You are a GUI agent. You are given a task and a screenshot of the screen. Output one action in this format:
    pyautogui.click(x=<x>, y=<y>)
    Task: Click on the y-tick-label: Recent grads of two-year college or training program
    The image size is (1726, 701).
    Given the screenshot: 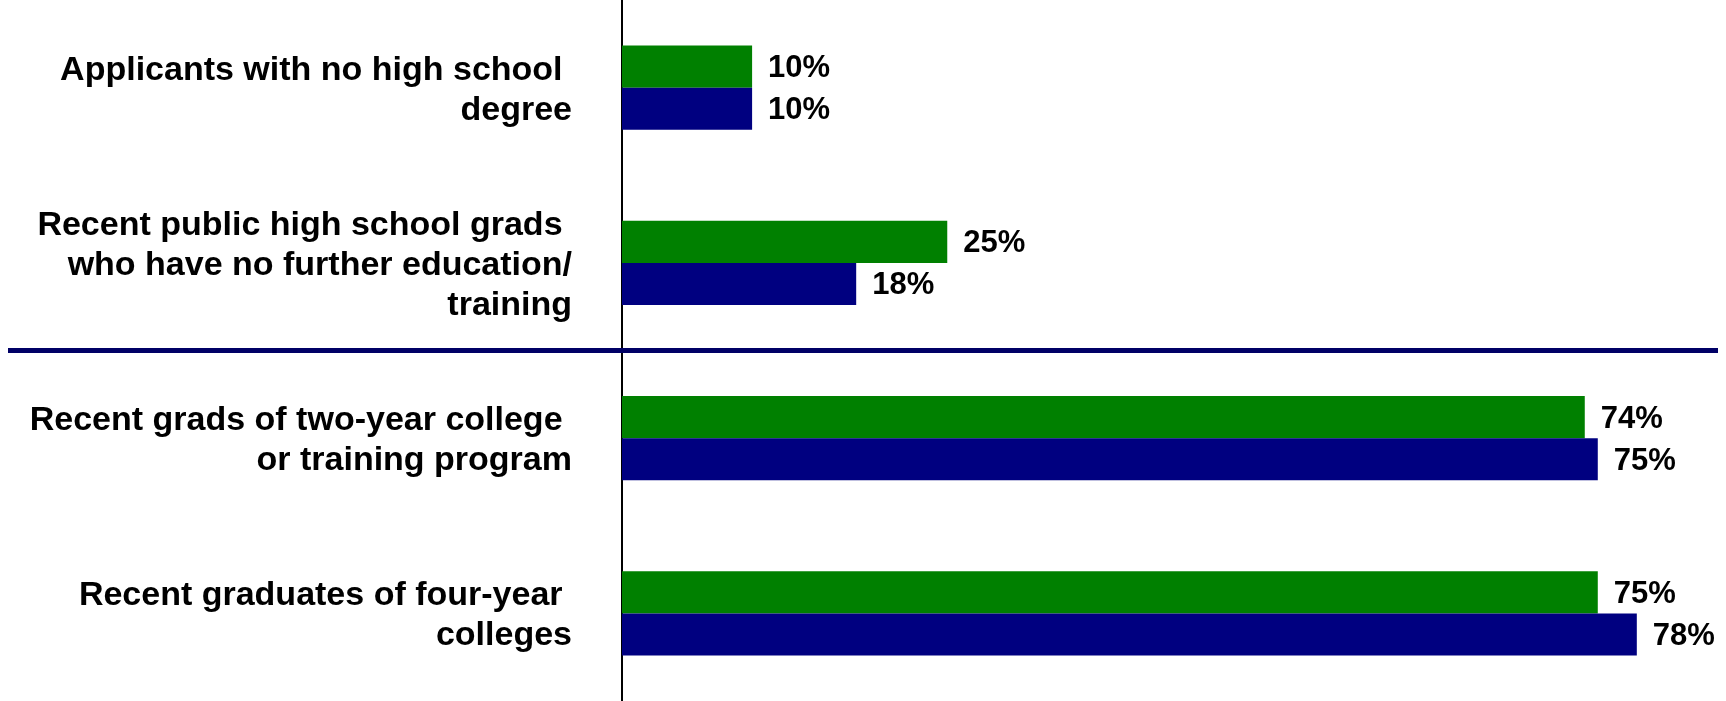 What is the action you would take?
    pyautogui.click(x=300, y=438)
    